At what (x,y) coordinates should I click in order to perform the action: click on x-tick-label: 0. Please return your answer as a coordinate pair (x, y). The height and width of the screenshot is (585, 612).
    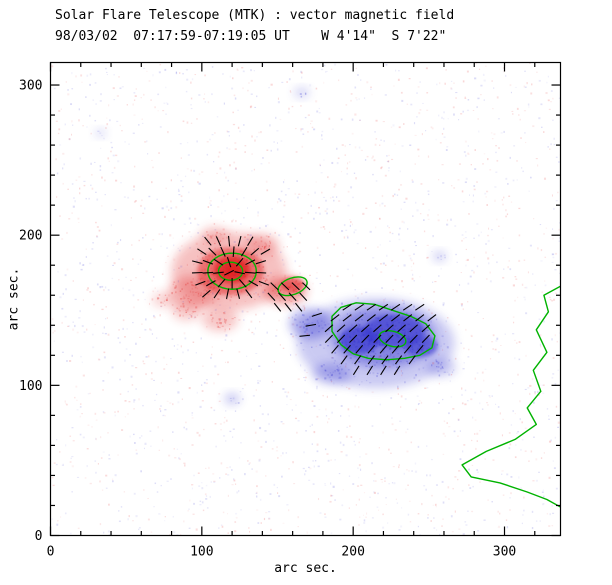
    Looking at the image, I should click on (51, 552).